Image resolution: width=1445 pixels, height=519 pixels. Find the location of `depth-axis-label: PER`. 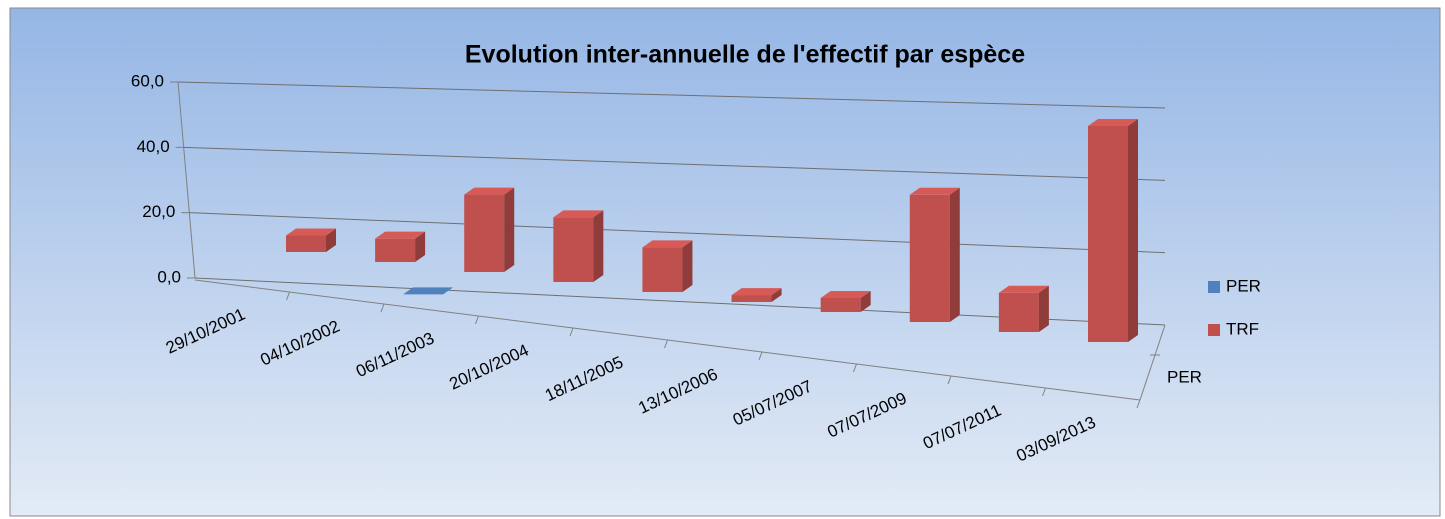

depth-axis-label: PER is located at coordinates (1184, 376).